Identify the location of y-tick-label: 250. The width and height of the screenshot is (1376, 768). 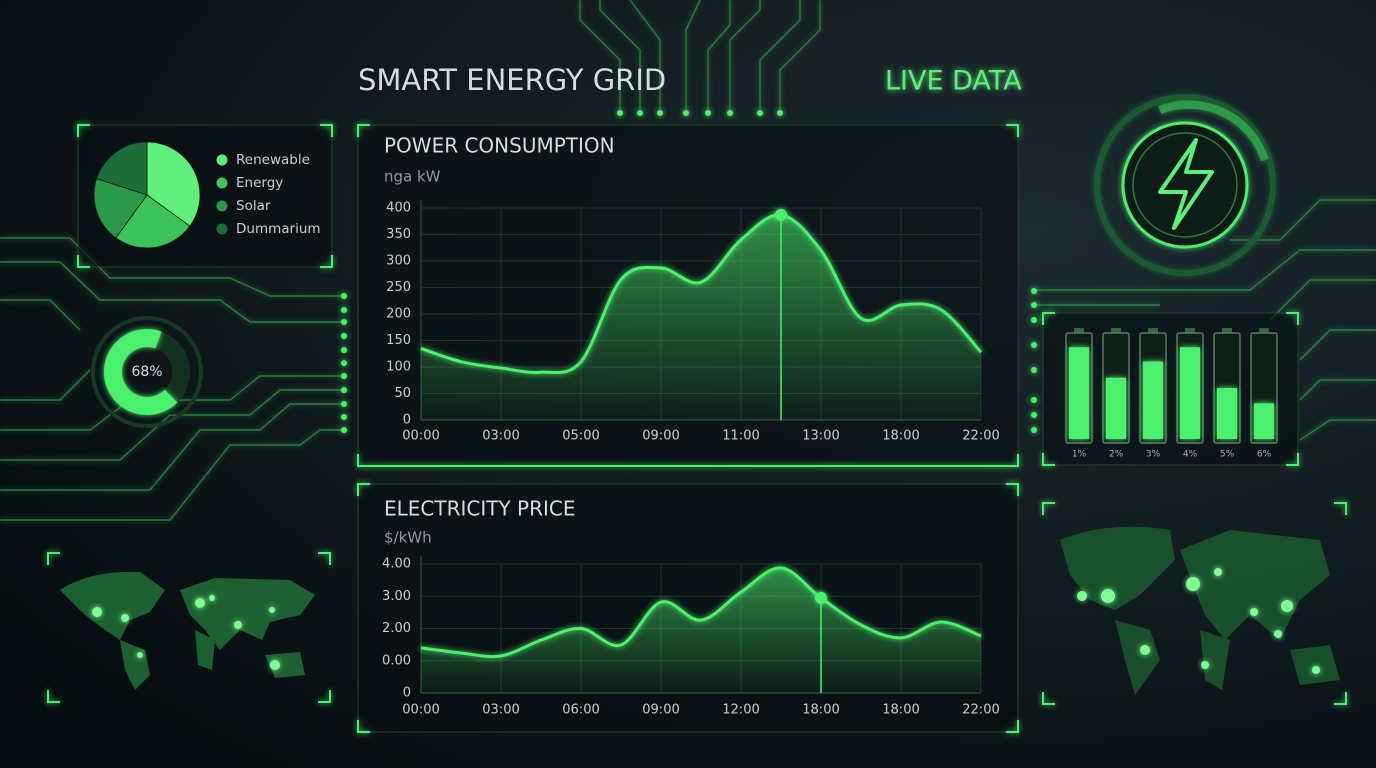
(398, 287).